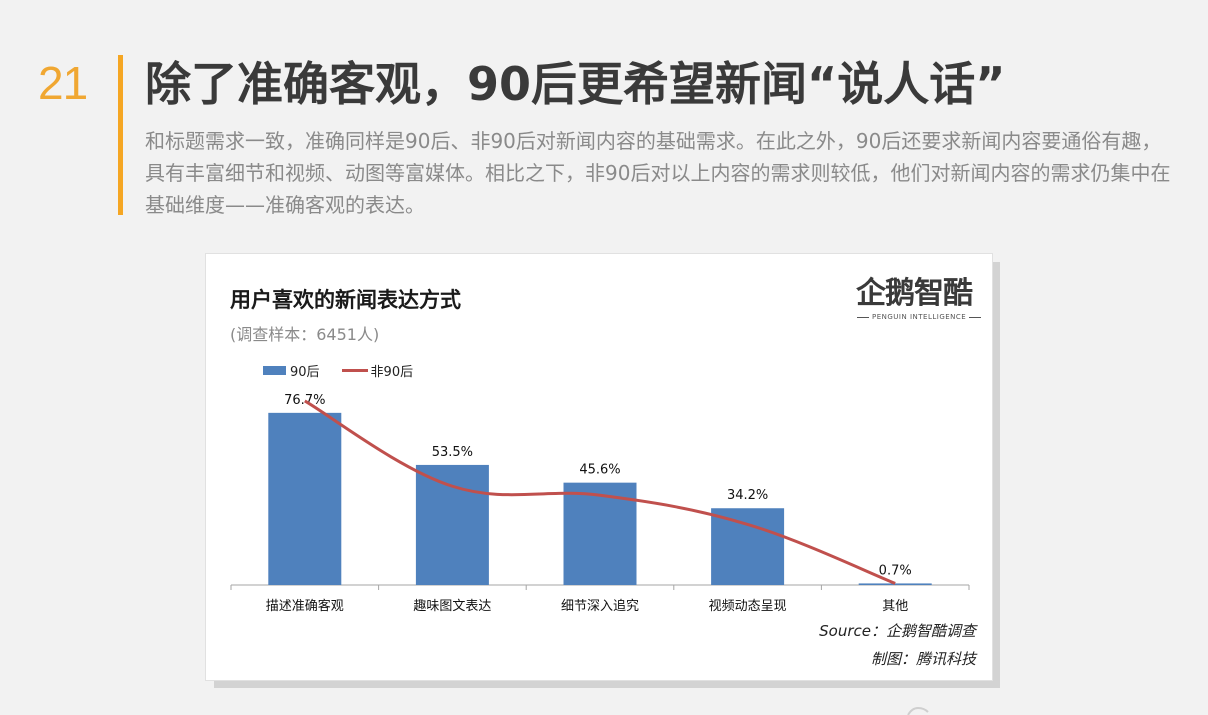  I want to click on legend-swatch-bar, so click(274, 370).